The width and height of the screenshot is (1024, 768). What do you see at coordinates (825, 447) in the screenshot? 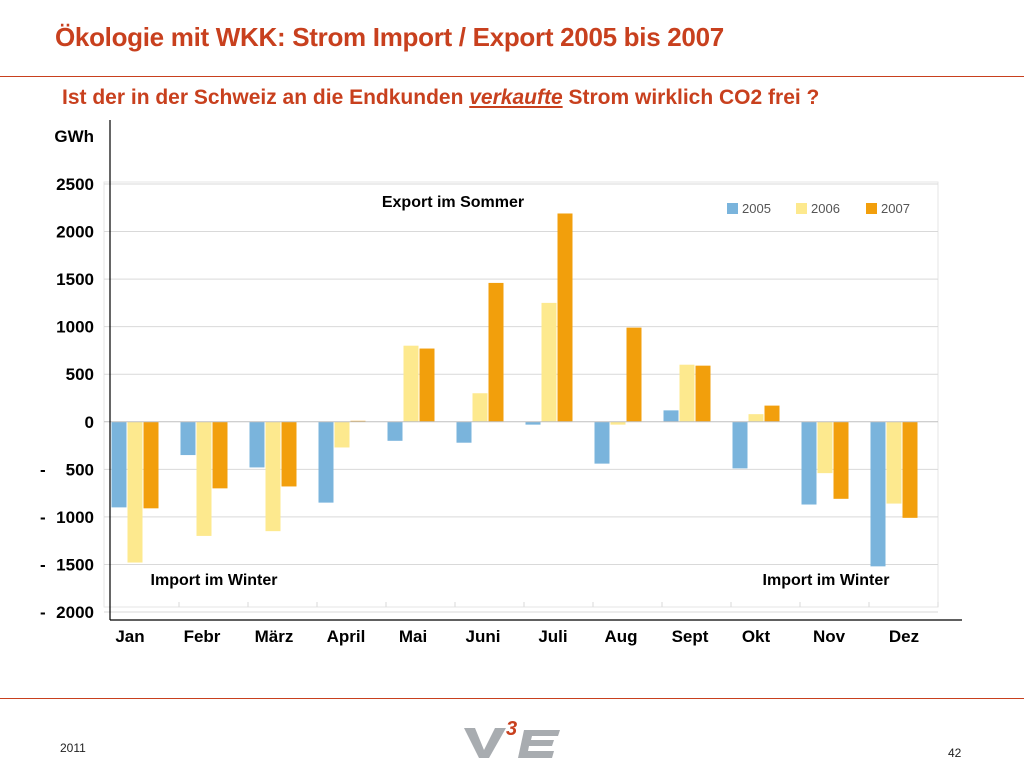
I see `bar-2006-Nov` at bounding box center [825, 447].